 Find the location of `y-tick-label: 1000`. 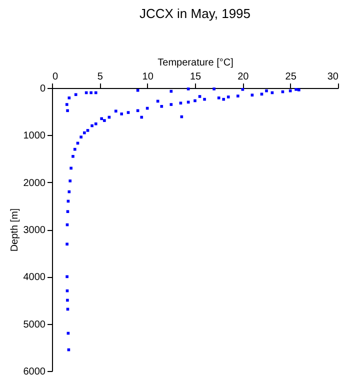

y-tick-label: 1000 is located at coordinates (34, 136).